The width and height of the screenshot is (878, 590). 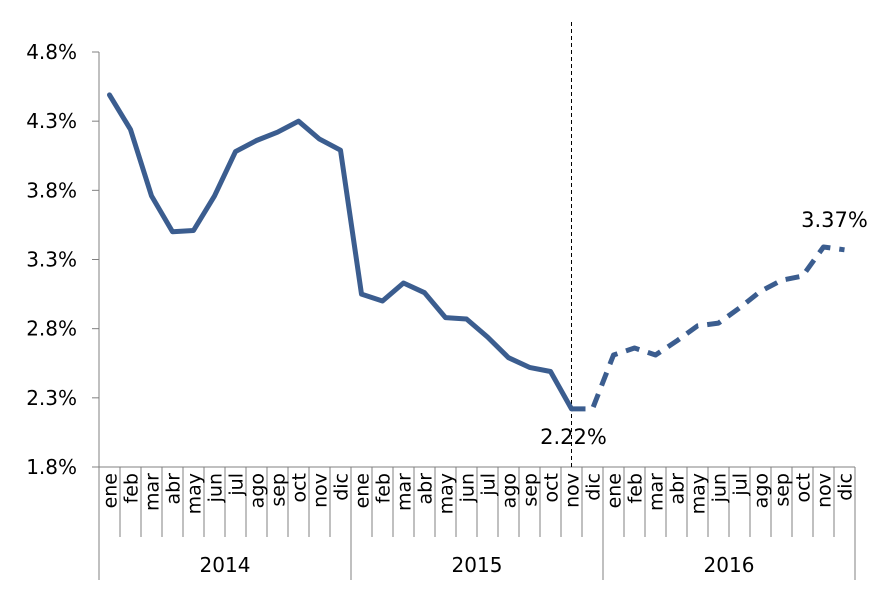 I want to click on data-label-min: 2.22%, so click(x=573, y=437).